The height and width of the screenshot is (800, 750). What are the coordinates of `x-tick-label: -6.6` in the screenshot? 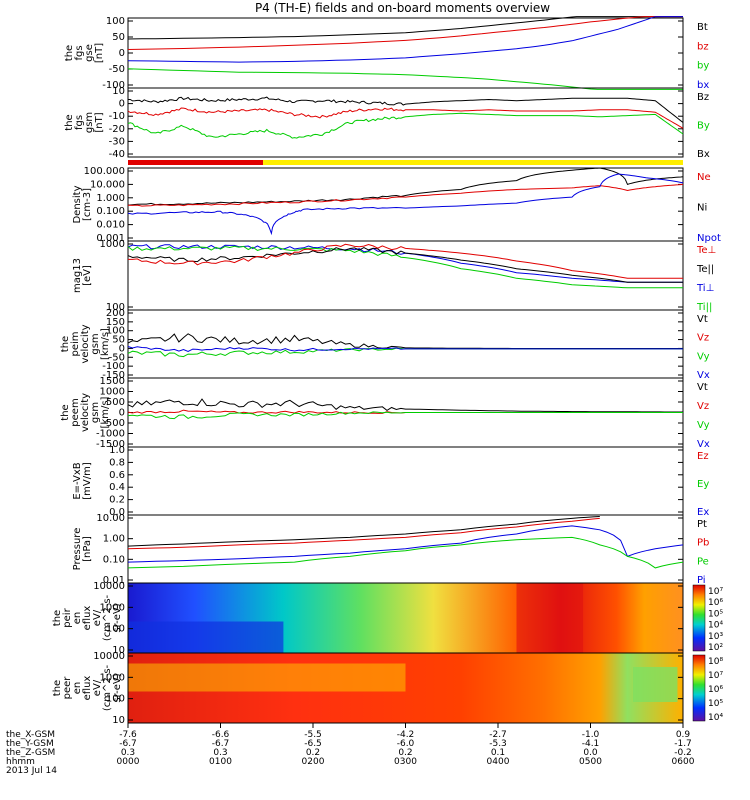 It's located at (221, 735).